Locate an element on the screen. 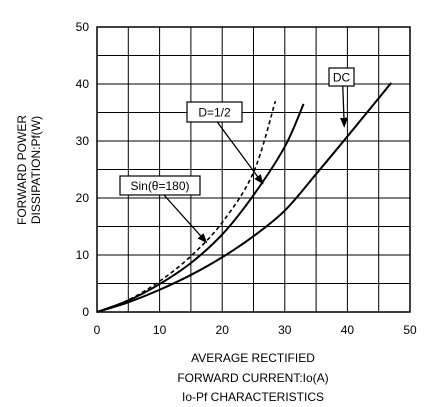 Image resolution: width=426 pixels, height=407 pixels. callout-label: D=1/2 is located at coordinates (214, 113).